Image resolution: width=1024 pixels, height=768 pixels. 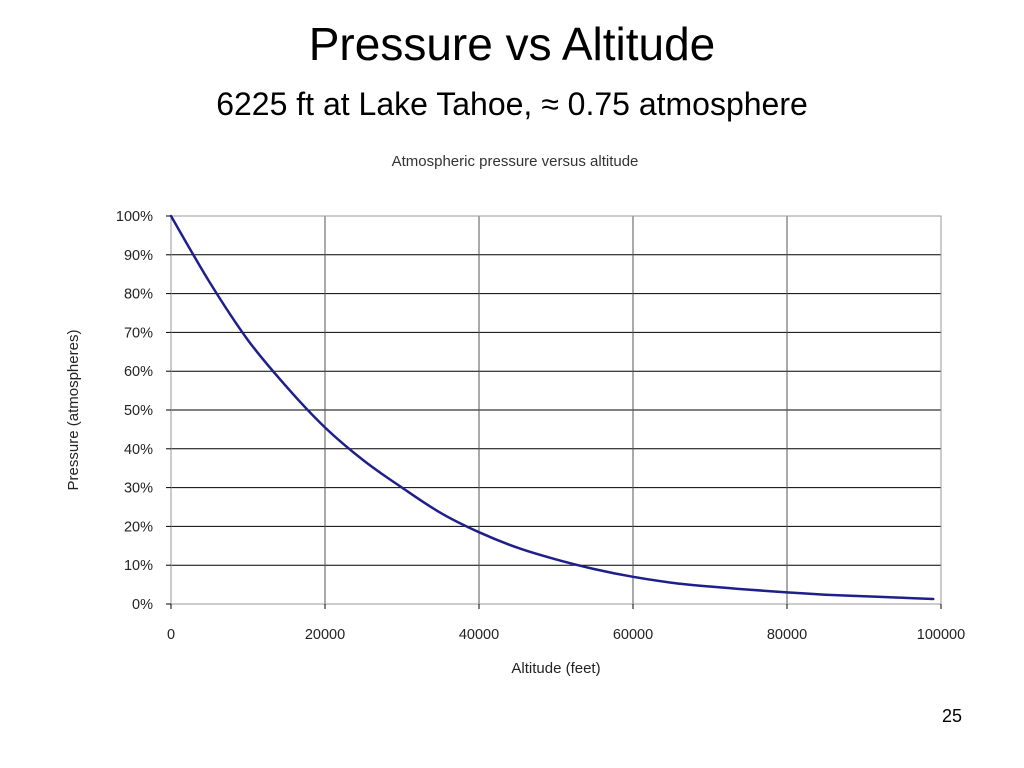 What do you see at coordinates (138, 411) in the screenshot?
I see `y-tick-label: 50%` at bounding box center [138, 411].